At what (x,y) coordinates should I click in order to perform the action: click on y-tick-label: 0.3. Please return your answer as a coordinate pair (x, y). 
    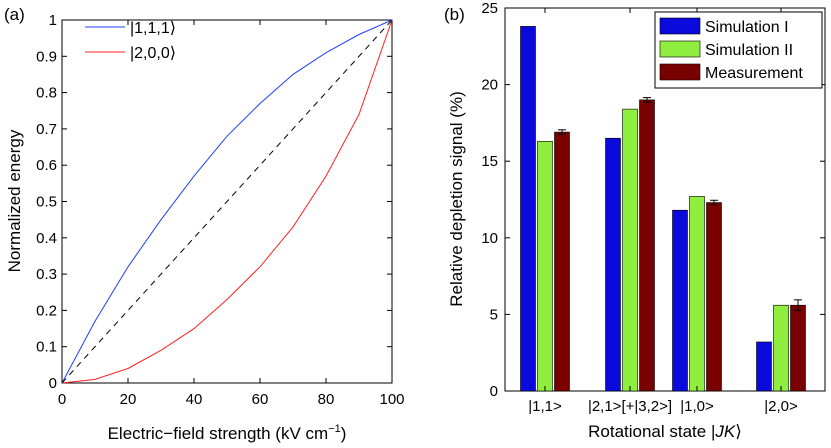
    Looking at the image, I should click on (46, 274).